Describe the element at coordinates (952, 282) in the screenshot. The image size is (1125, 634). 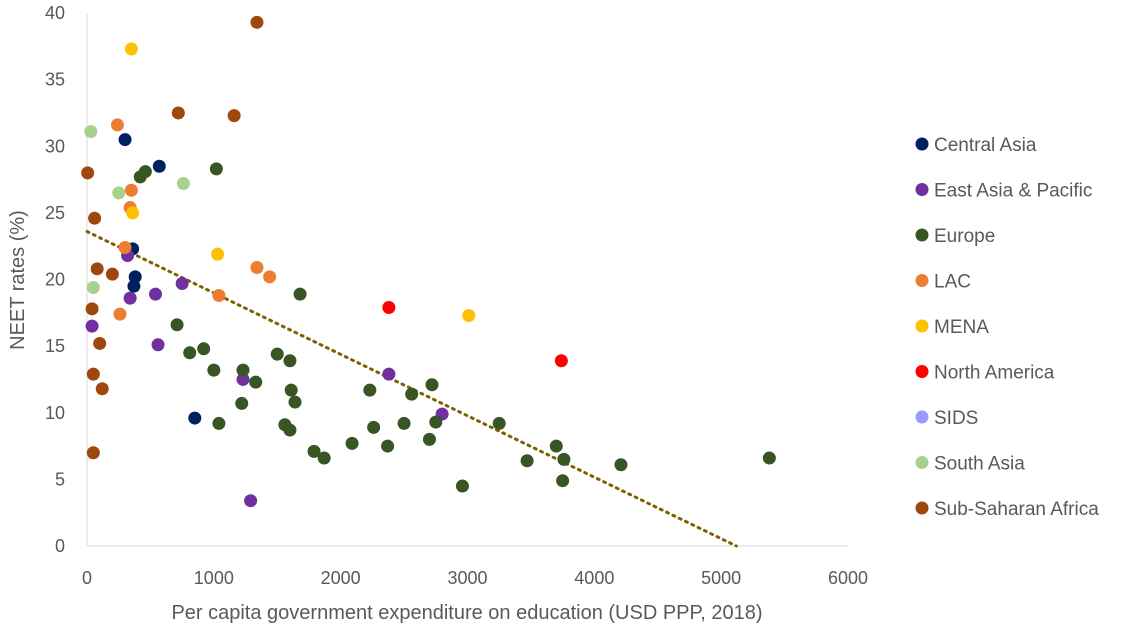
I see `legend-label: LAC` at that location.